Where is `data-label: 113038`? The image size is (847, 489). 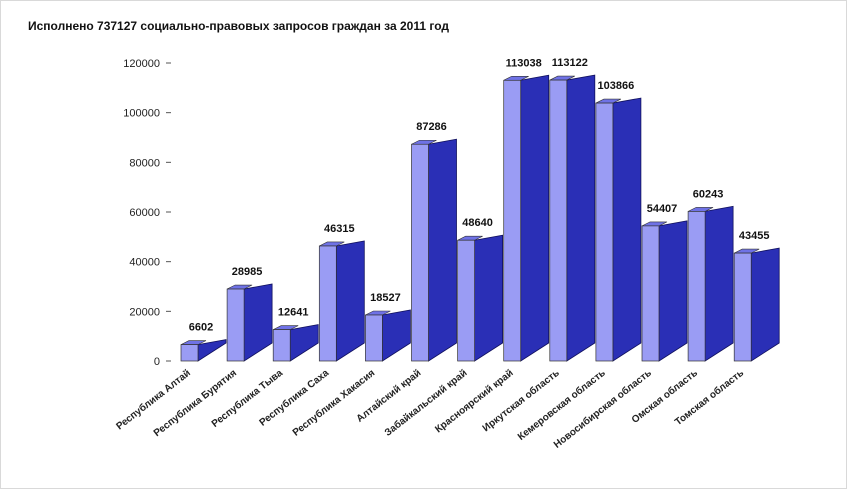
data-label: 113038 is located at coordinates (524, 63).